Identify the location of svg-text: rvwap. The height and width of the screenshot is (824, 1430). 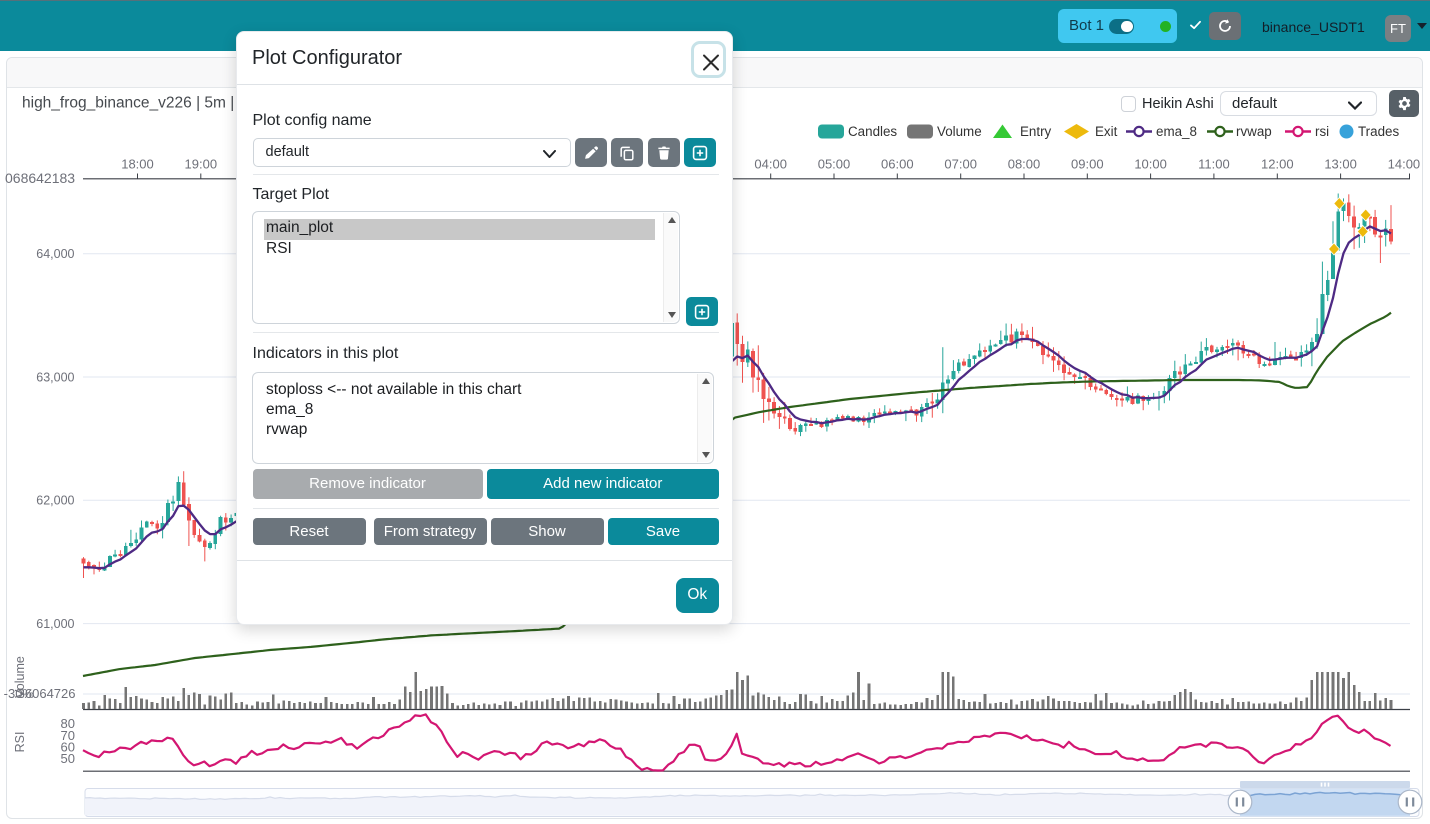
(1254, 131).